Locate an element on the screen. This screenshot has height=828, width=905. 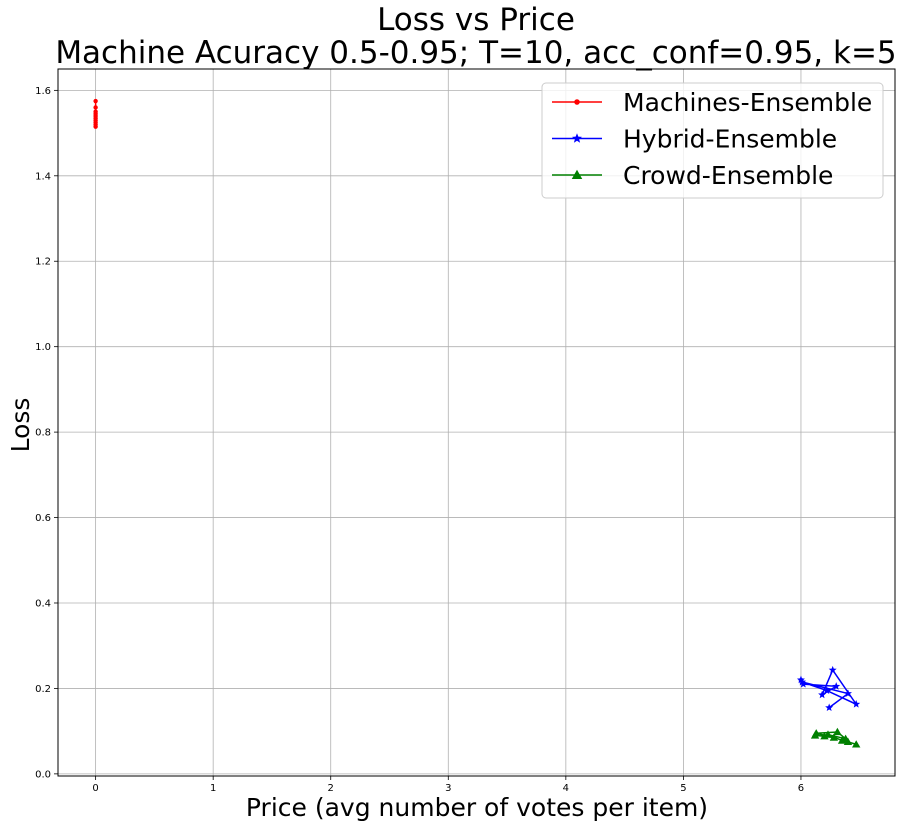
legend-label-machines-ensemble: Machines-Ensemble is located at coordinates (747, 102).